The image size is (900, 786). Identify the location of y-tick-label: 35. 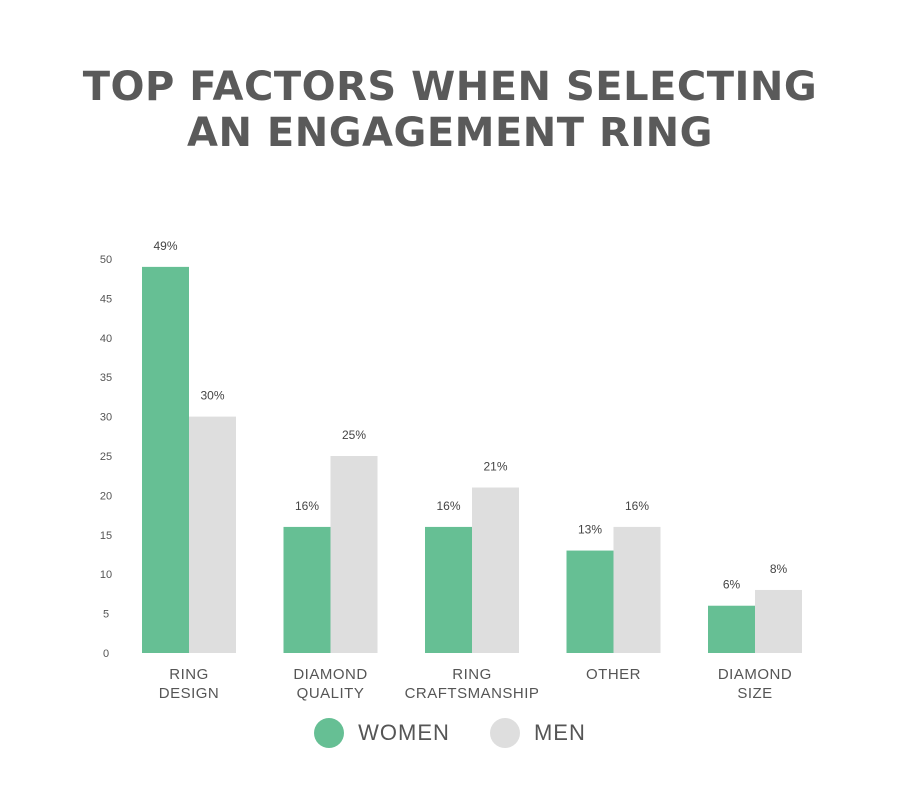
(106, 378).